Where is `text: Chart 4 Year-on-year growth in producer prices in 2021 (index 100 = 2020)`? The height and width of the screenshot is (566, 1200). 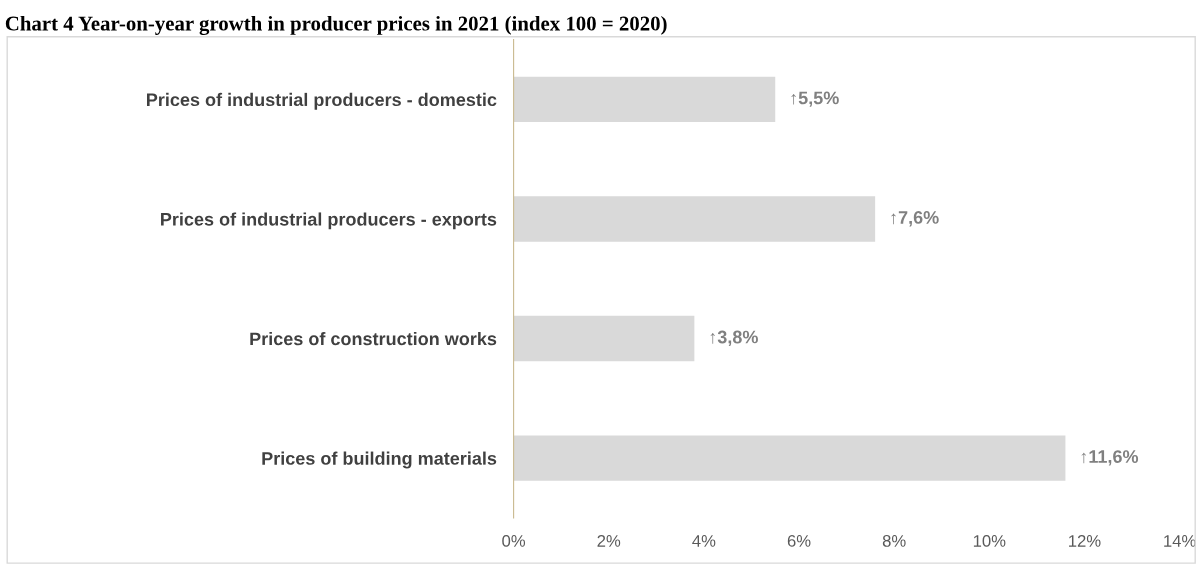
text: Chart 4 Year-on-year growth in producer prices in 2021 (index 100 = 2020) is located at coordinates (336, 25).